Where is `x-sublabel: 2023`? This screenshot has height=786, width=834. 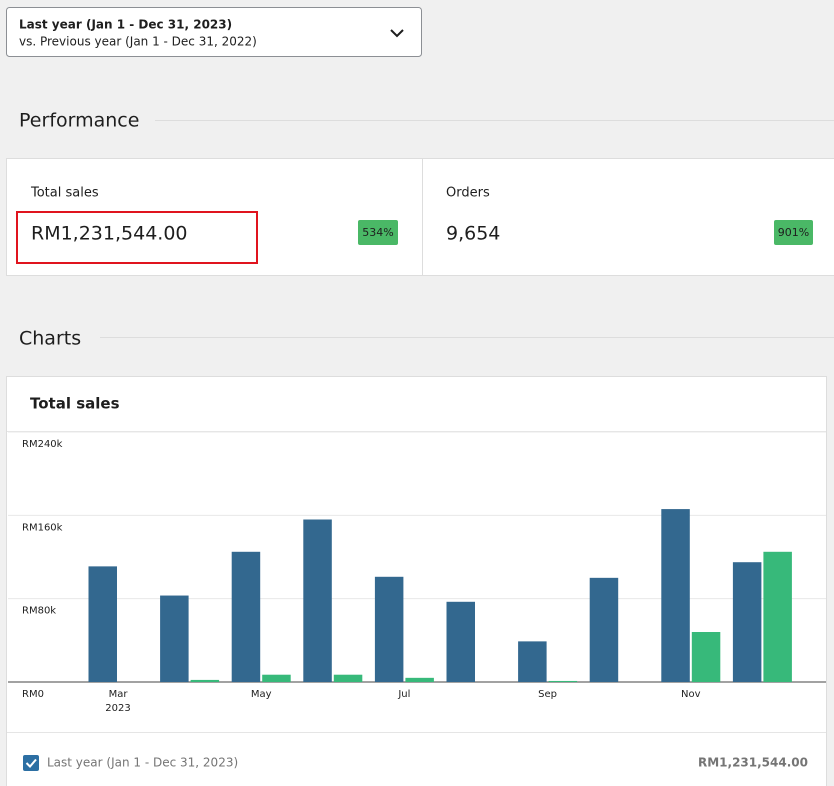 x-sublabel: 2023 is located at coordinates (117, 708).